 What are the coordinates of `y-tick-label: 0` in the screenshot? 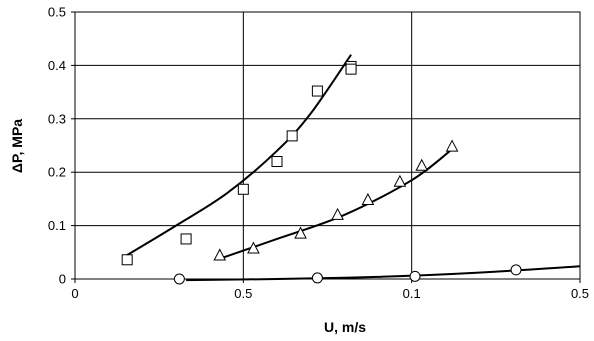 It's located at (62, 279).